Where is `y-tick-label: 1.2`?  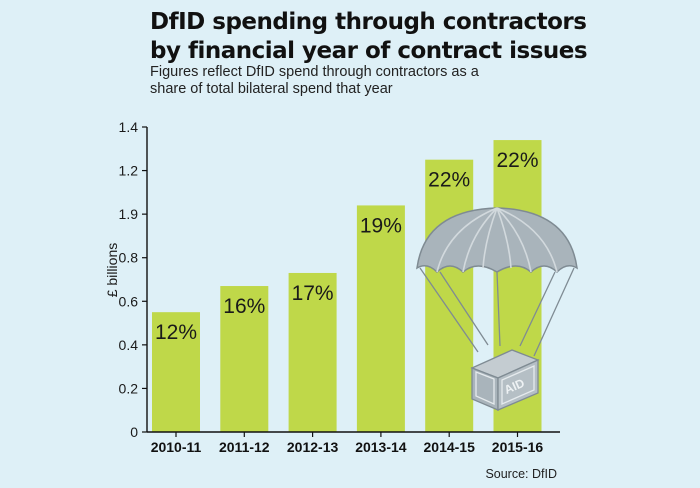
y-tick-label: 1.2 is located at coordinates (129, 171).